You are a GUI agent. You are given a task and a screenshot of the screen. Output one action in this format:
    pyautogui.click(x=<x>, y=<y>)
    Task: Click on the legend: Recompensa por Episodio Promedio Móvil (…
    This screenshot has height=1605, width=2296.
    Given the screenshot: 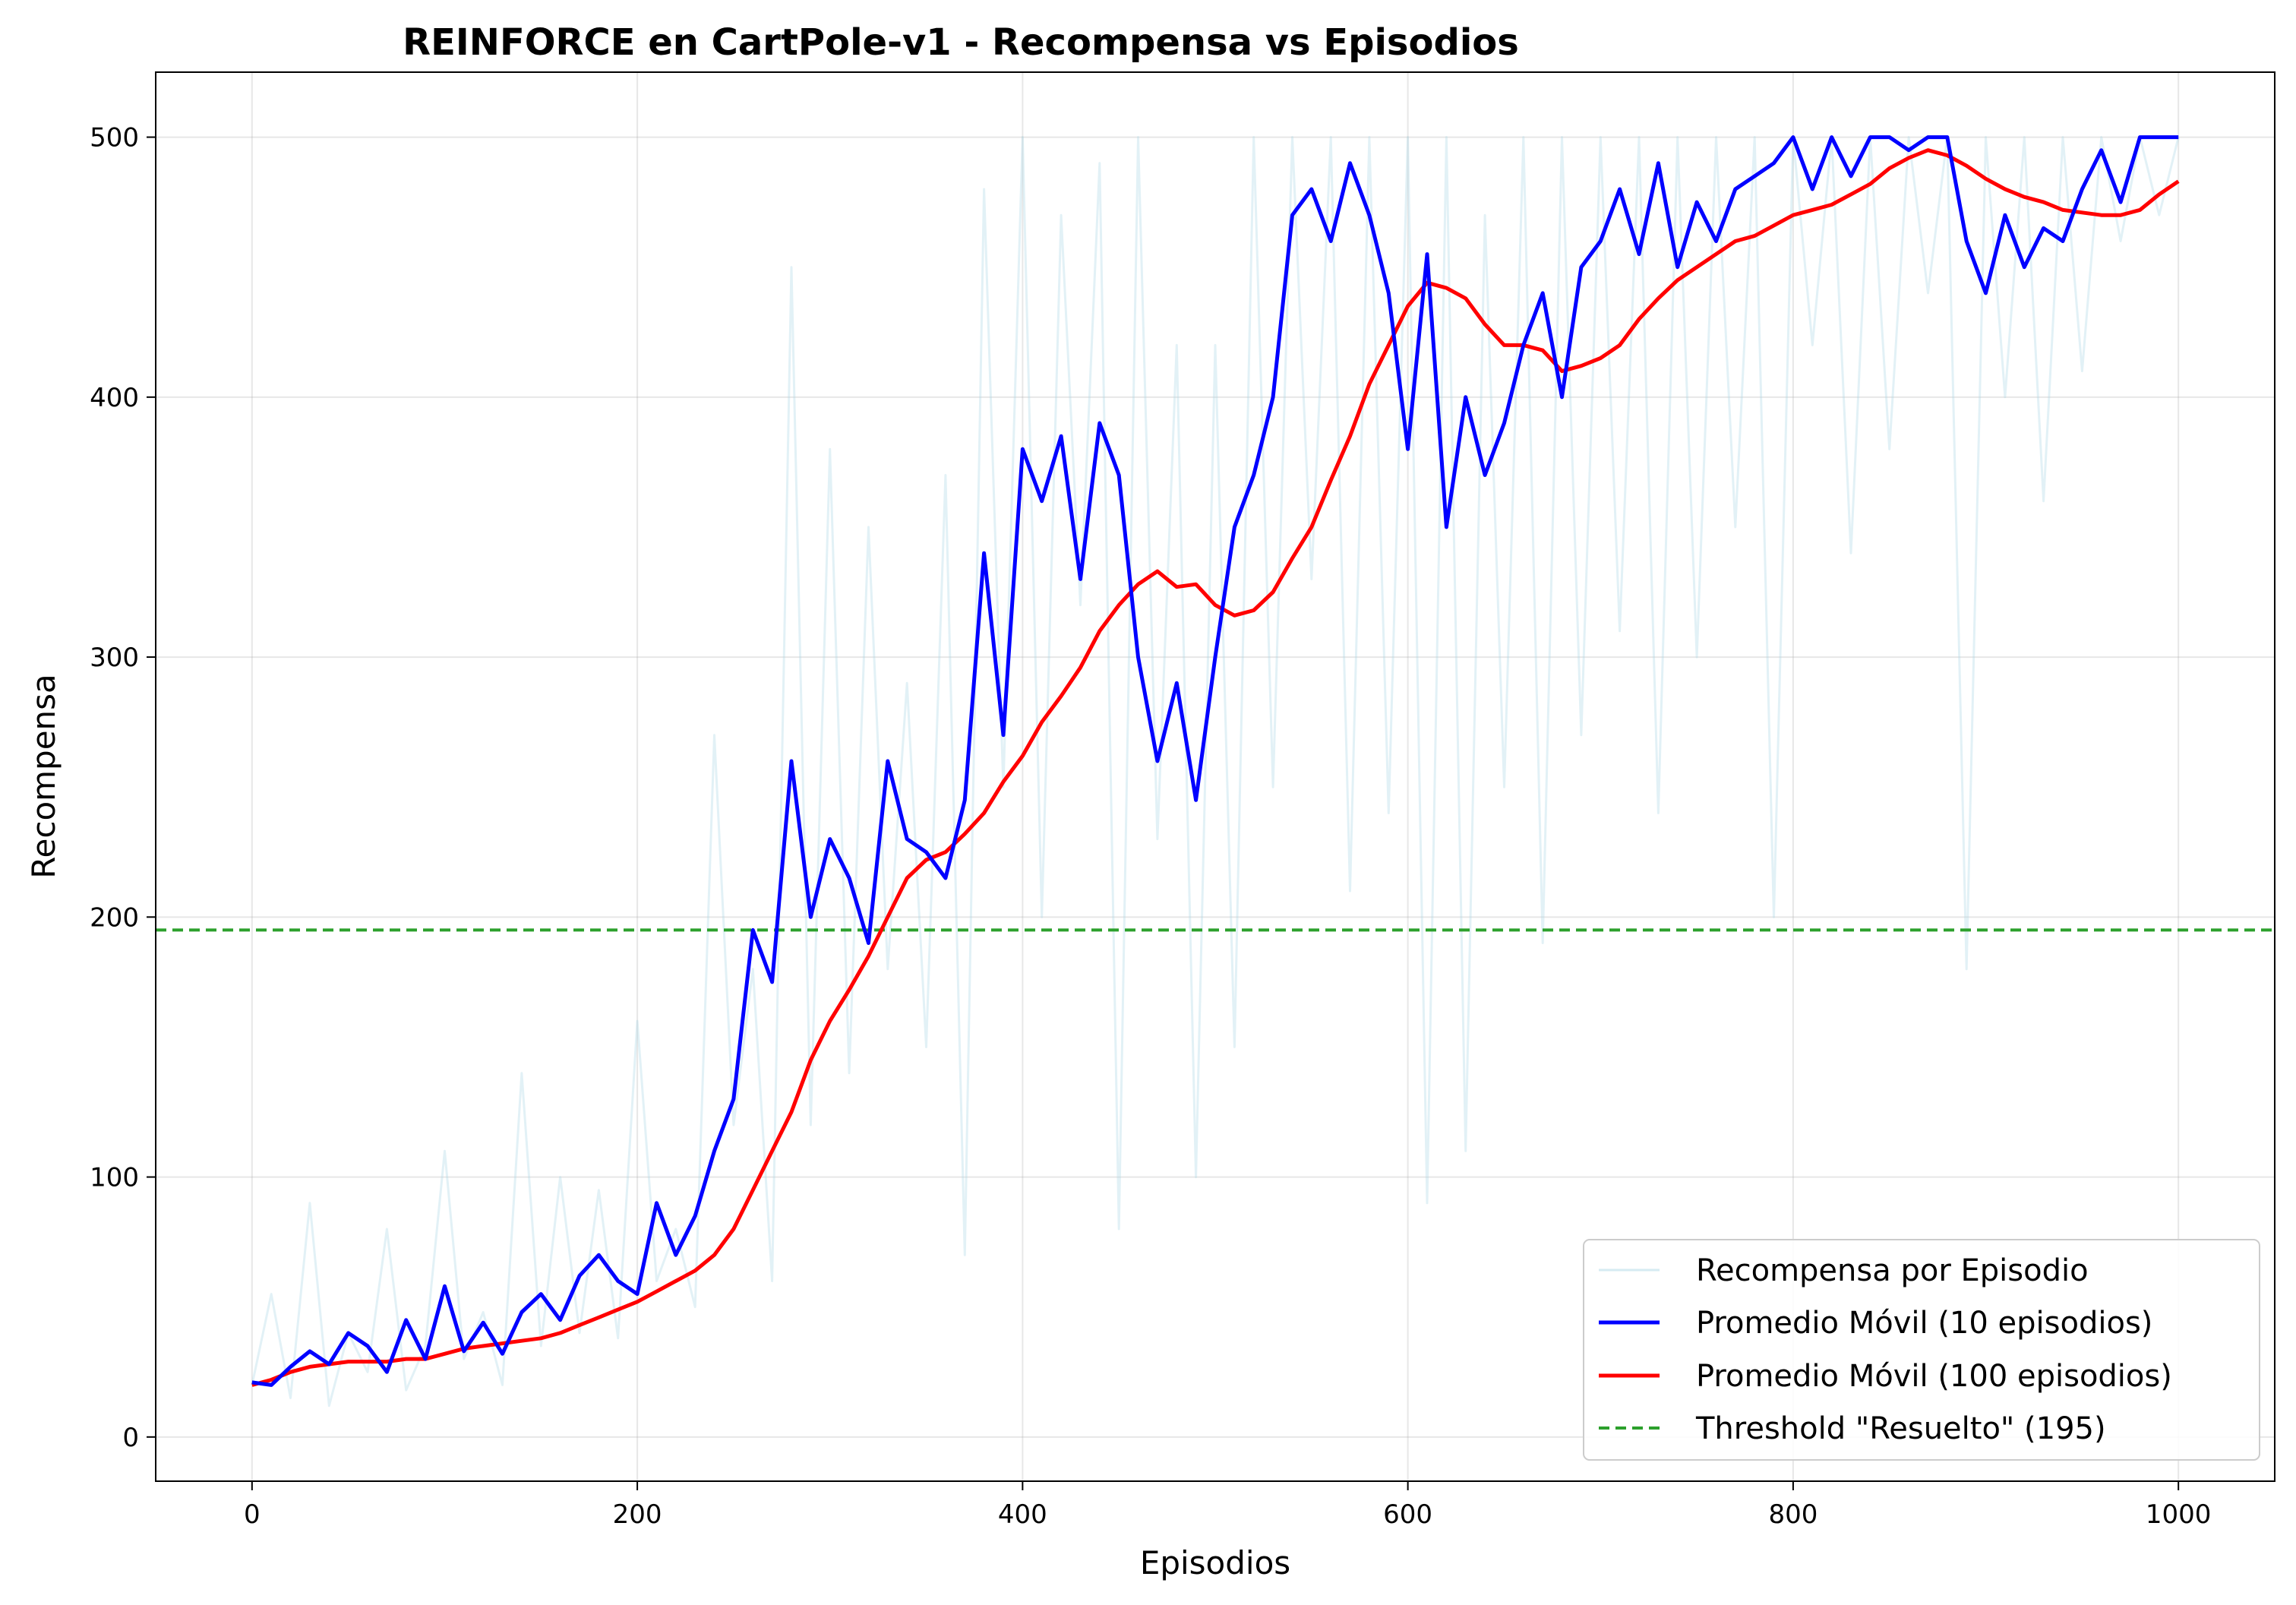 What is the action you would take?
    pyautogui.click(x=1921, y=1350)
    